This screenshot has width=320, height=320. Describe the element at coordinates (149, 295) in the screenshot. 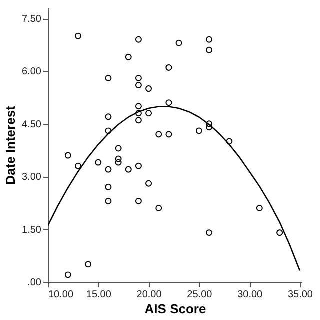

I see `x-tick-label: 20.00` at that location.